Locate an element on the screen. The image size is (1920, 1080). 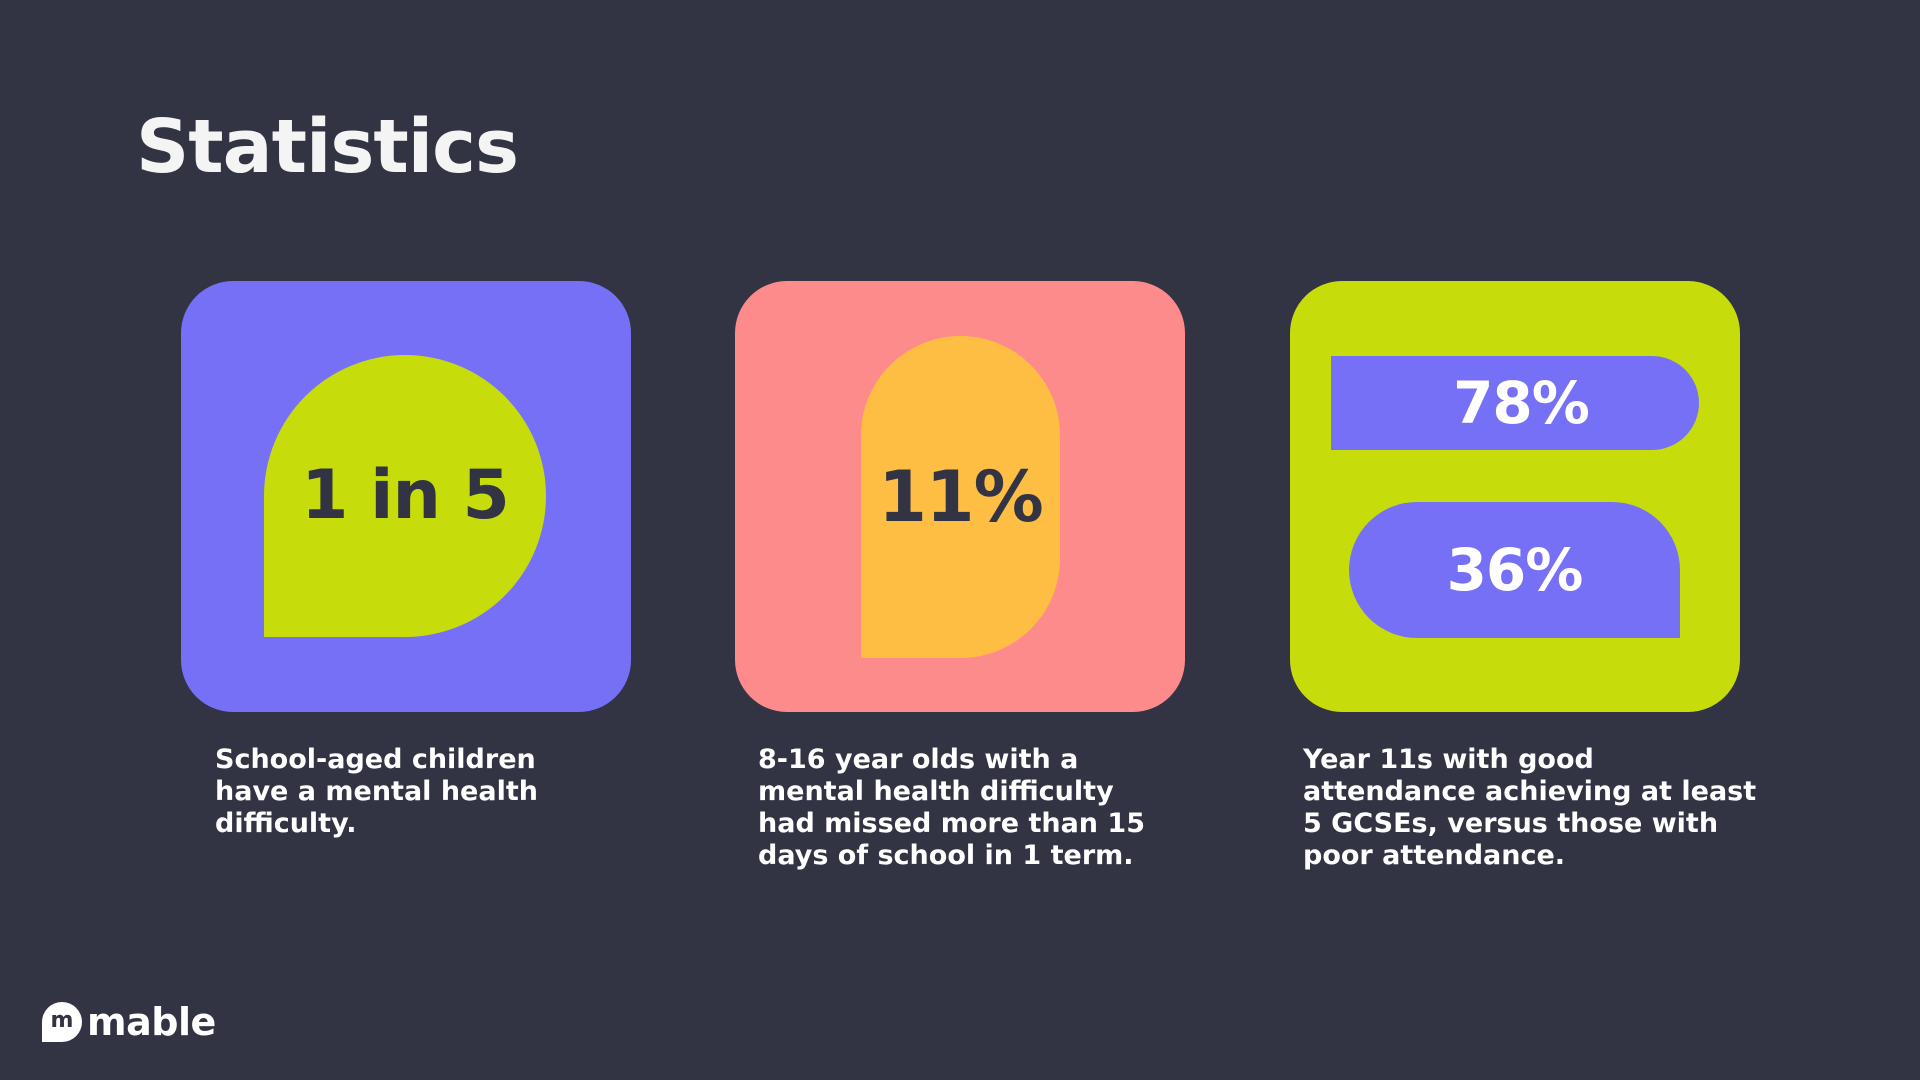
stat-pill-good-attendance: 78% is located at coordinates (1515, 403).